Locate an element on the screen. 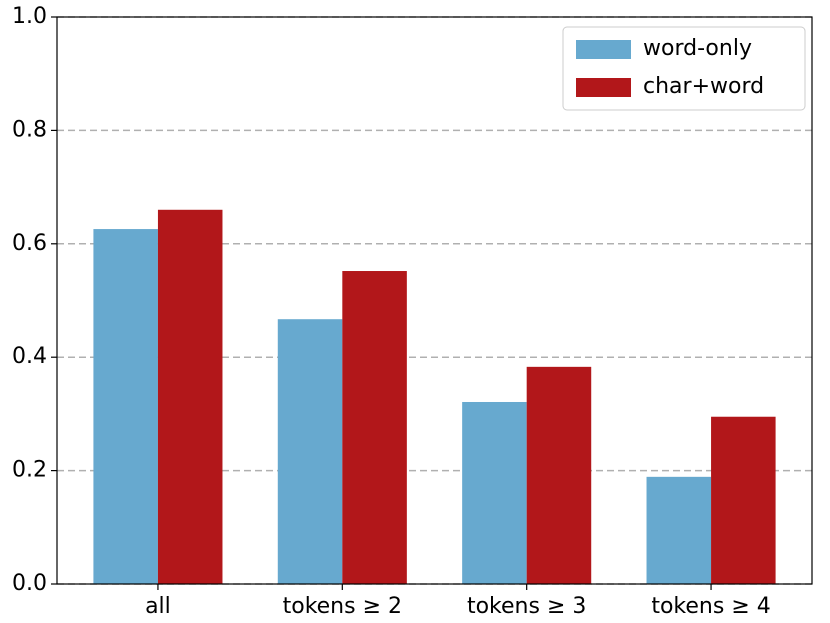  x-tick-label: all is located at coordinates (158, 606).